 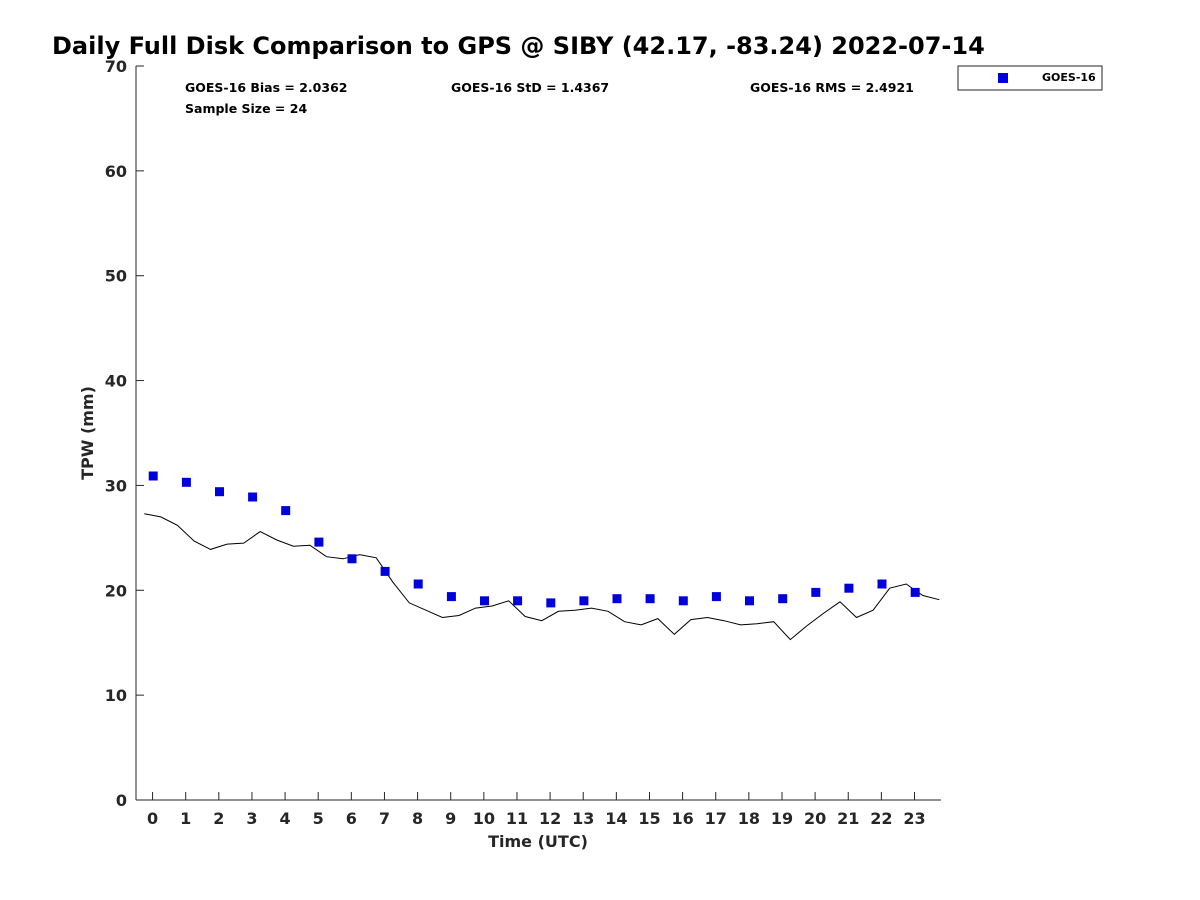 I want to click on x-tick-label: 8, so click(x=417, y=818).